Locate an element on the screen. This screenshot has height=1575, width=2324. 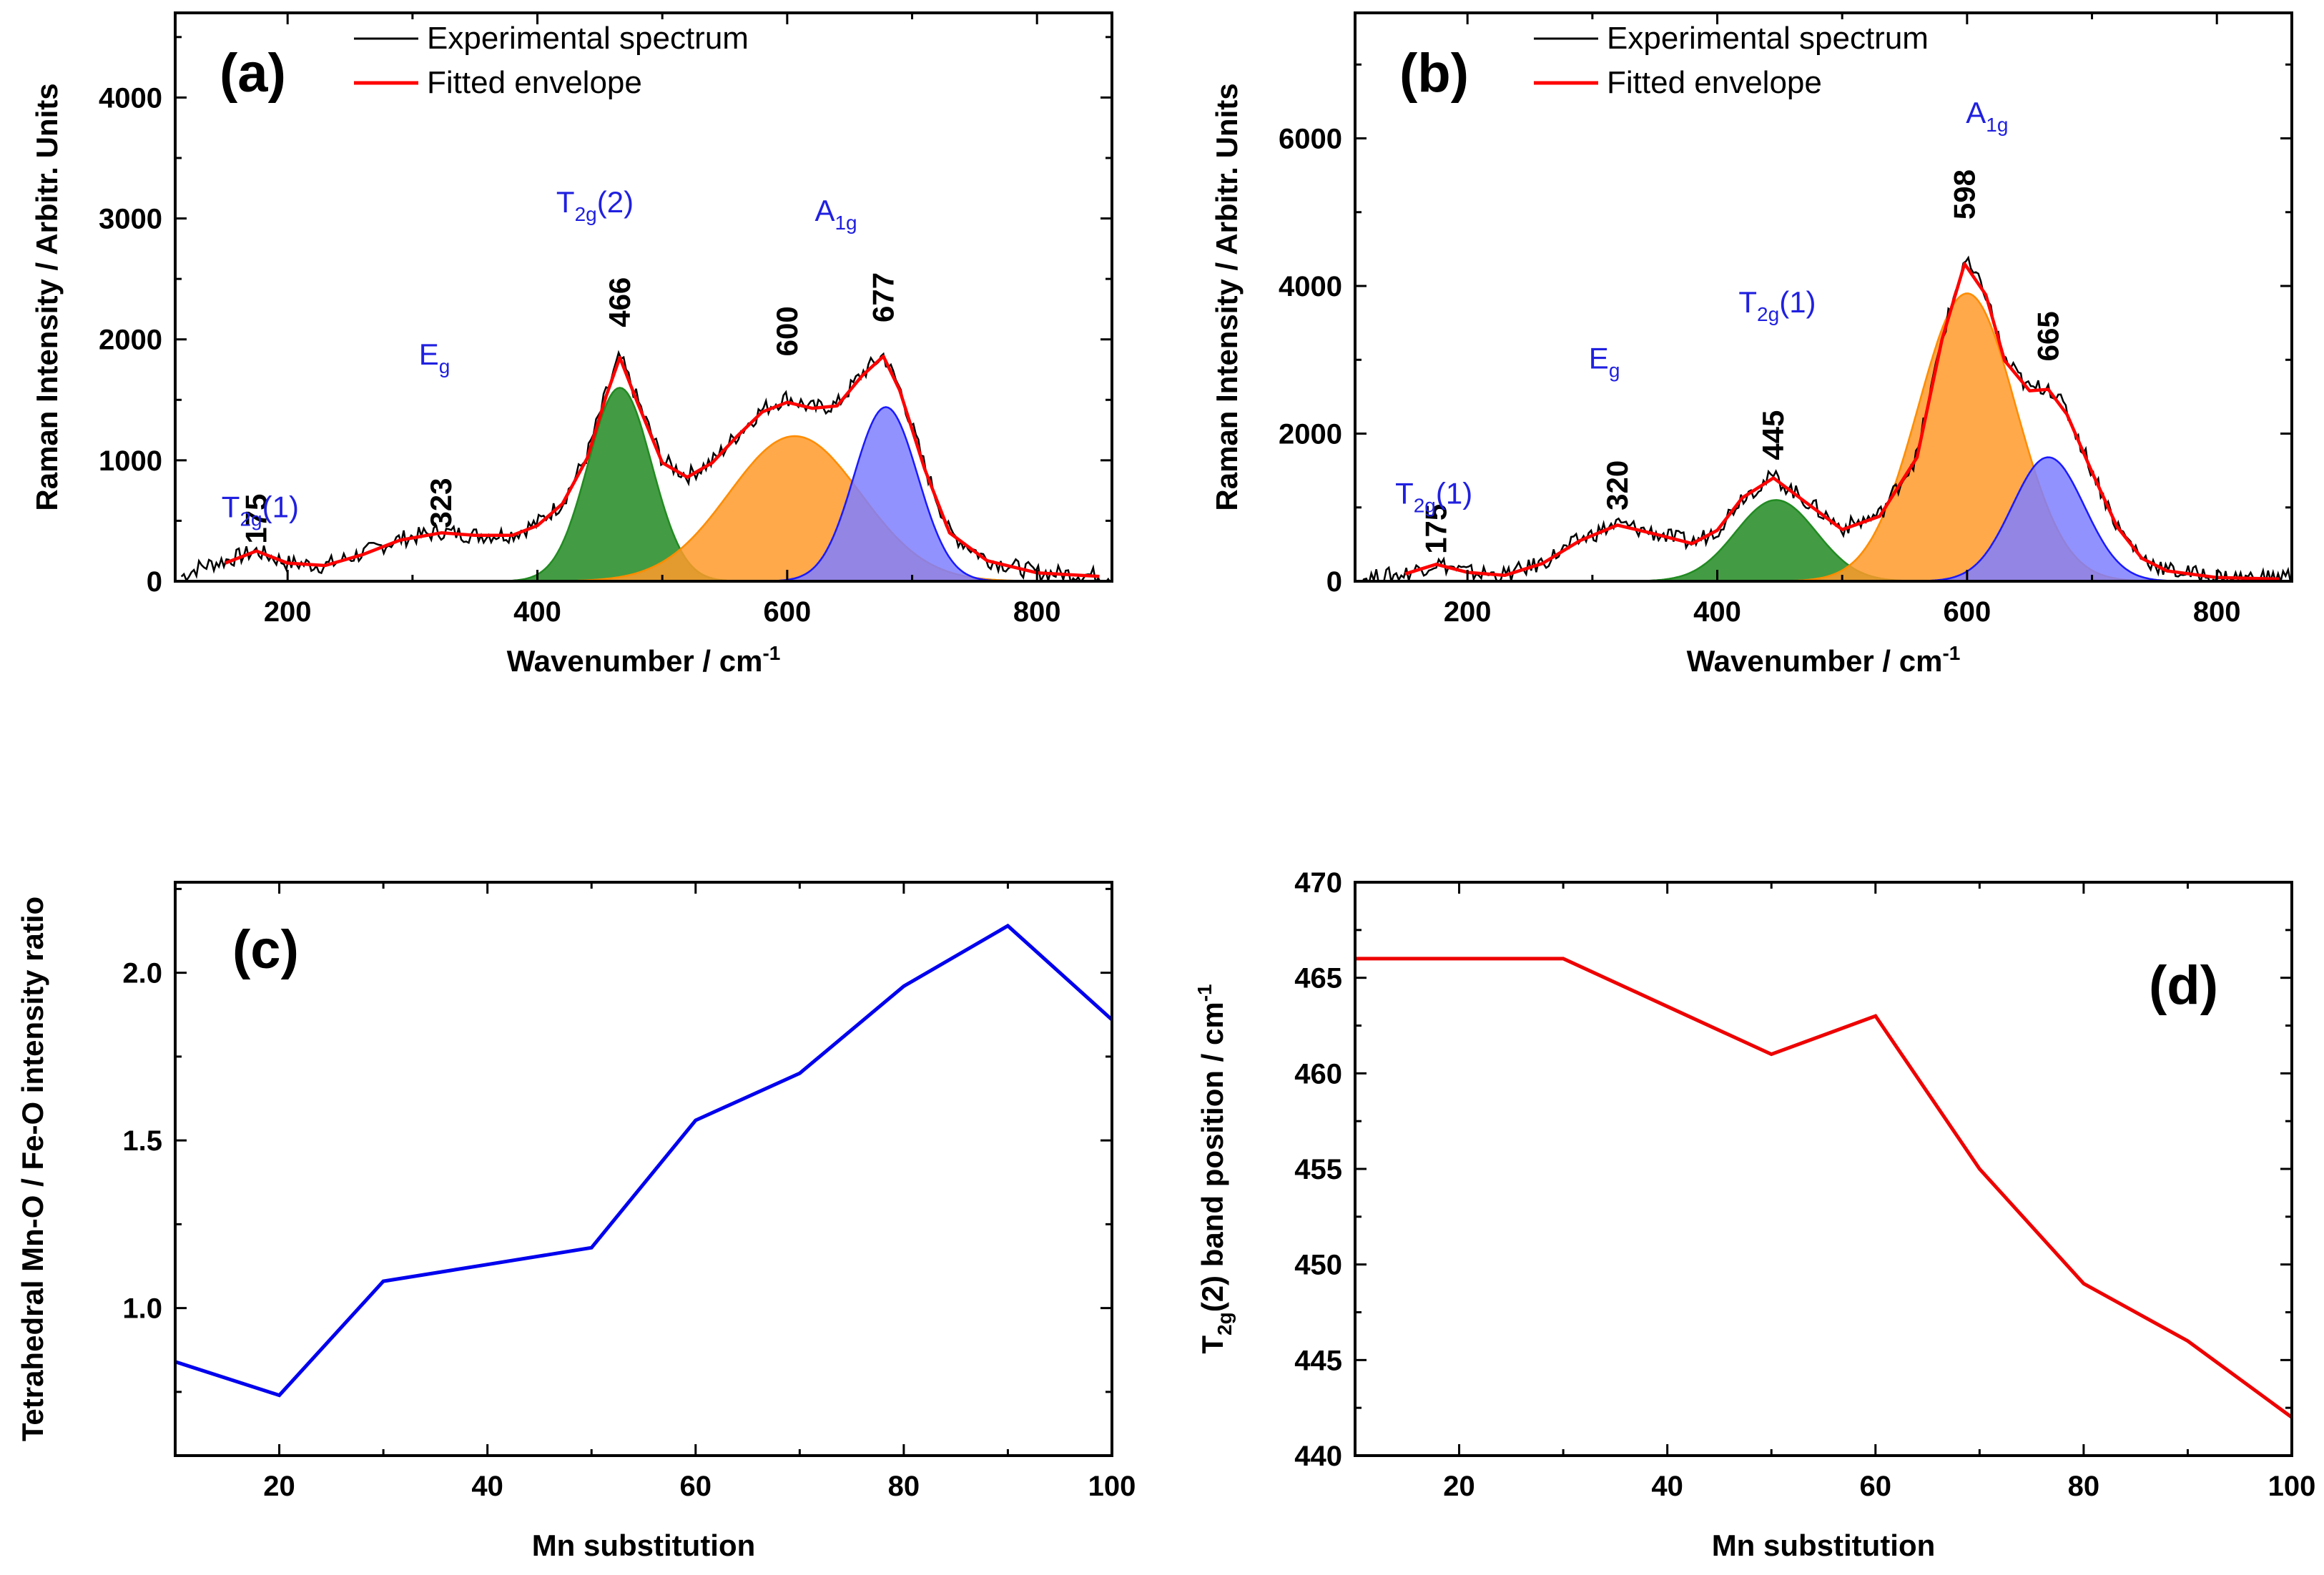
y-tick-label: 445 is located at coordinates (1318, 1361).